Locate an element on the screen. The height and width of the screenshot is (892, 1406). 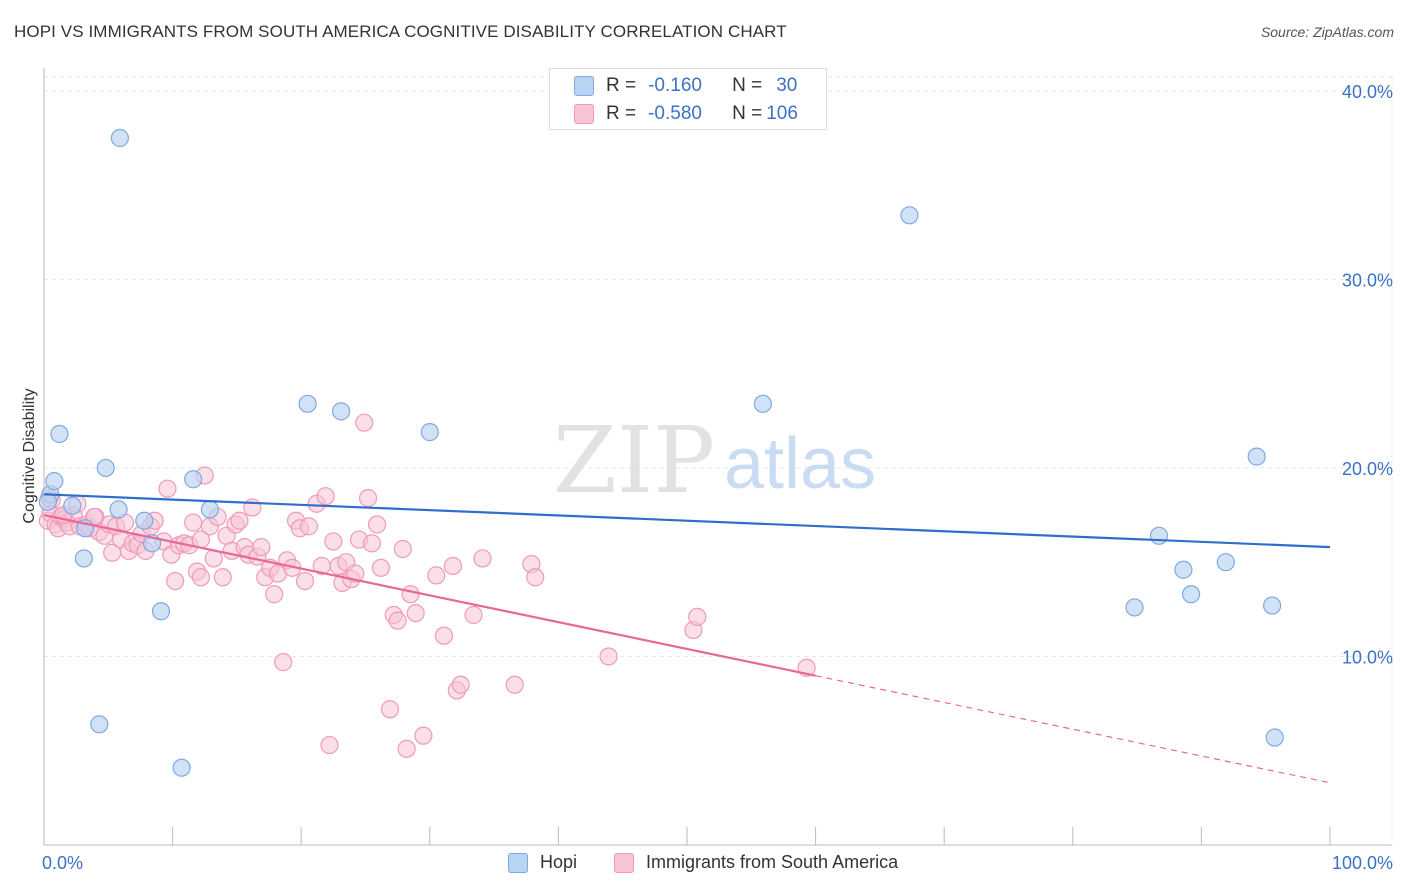
x-tick-label: 100.0% is located at coordinates (1362, 863).